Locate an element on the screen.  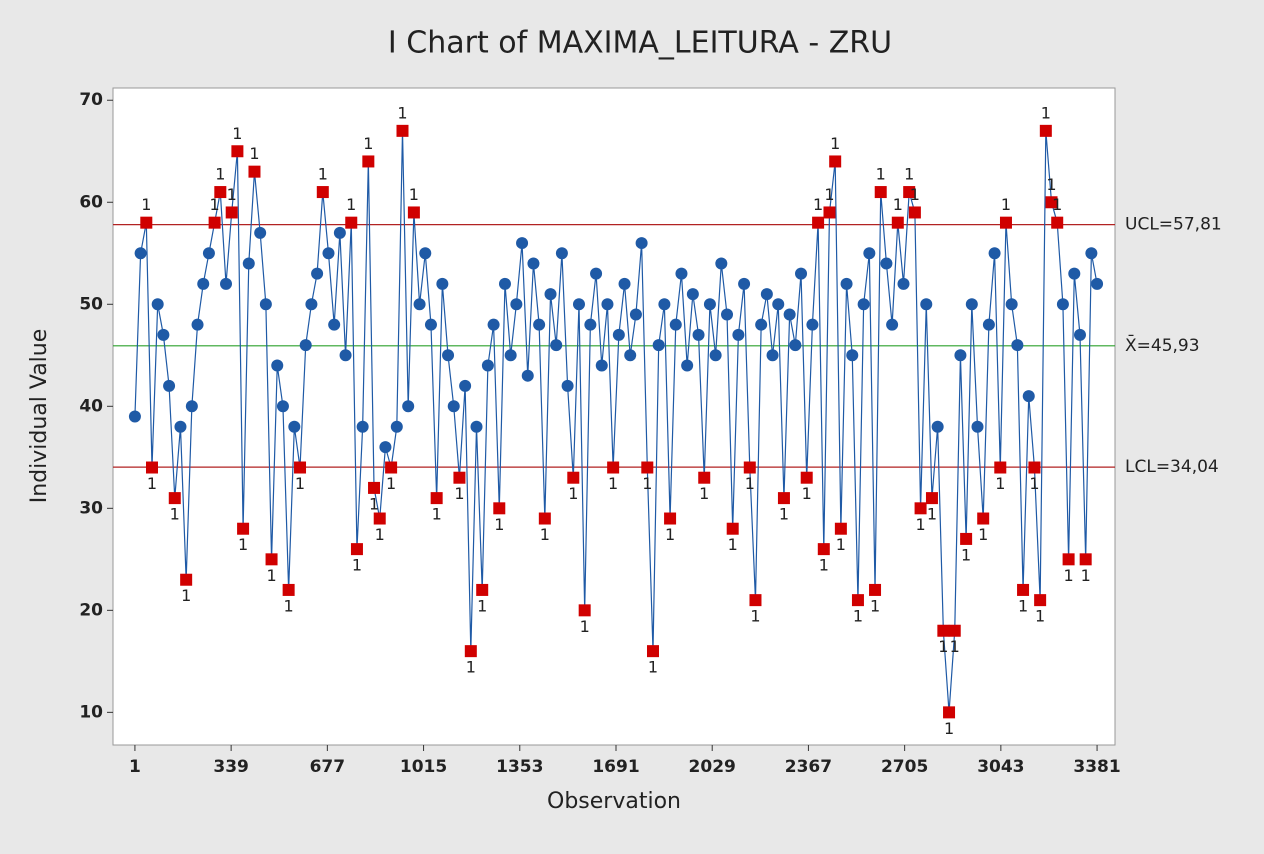
x-tick-label: 1691 is located at coordinates (615, 767).